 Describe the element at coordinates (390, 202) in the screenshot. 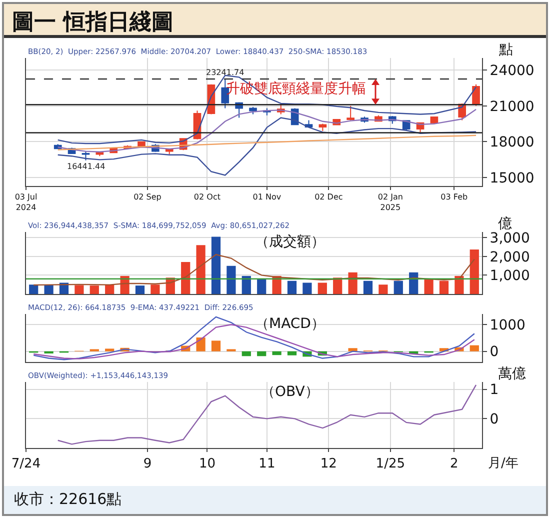

I see `x-tick-label: 02 Jan 2025` at that location.